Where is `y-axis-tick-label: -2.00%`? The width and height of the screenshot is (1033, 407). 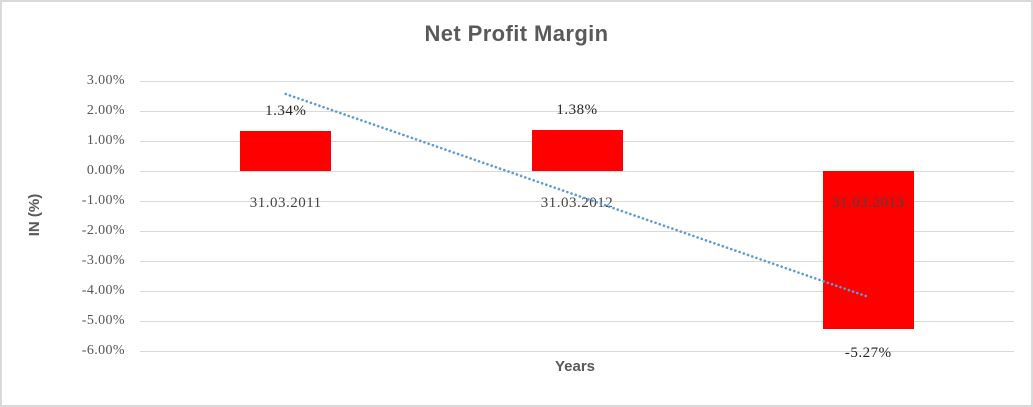
y-axis-tick-label: -2.00% is located at coordinates (103, 231).